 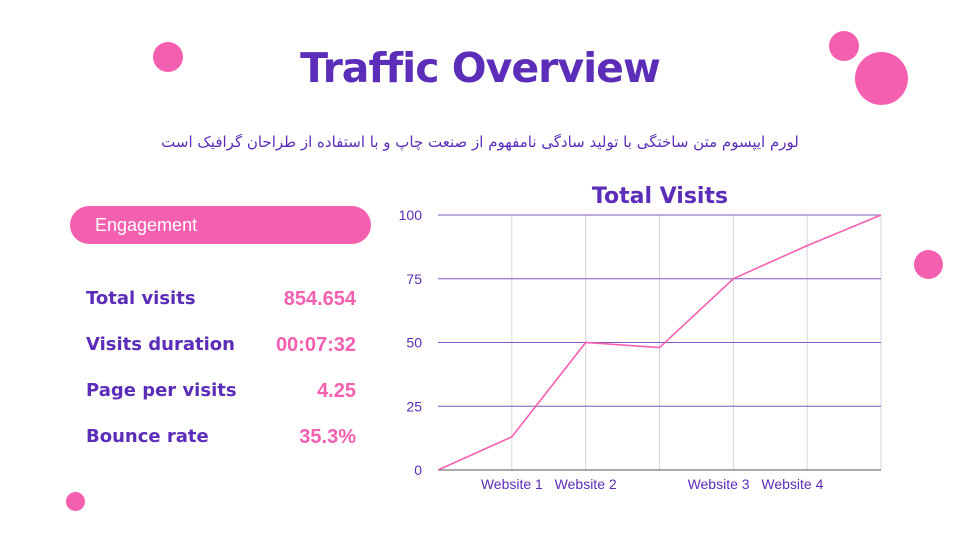 What do you see at coordinates (160, 344) in the screenshot?
I see `metric-label: Visits duration` at bounding box center [160, 344].